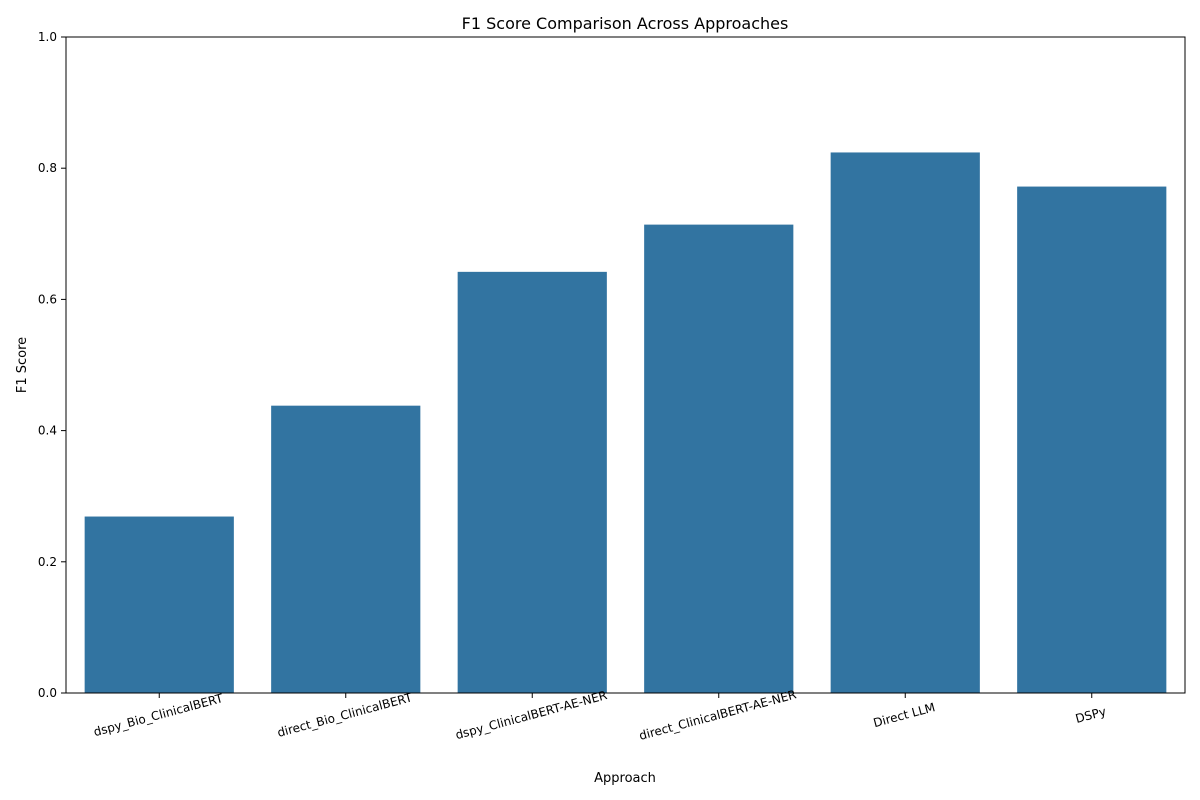 The height and width of the screenshot is (800, 1200). Describe the element at coordinates (47, 37) in the screenshot. I see `y-tick-label: 1.0` at that location.